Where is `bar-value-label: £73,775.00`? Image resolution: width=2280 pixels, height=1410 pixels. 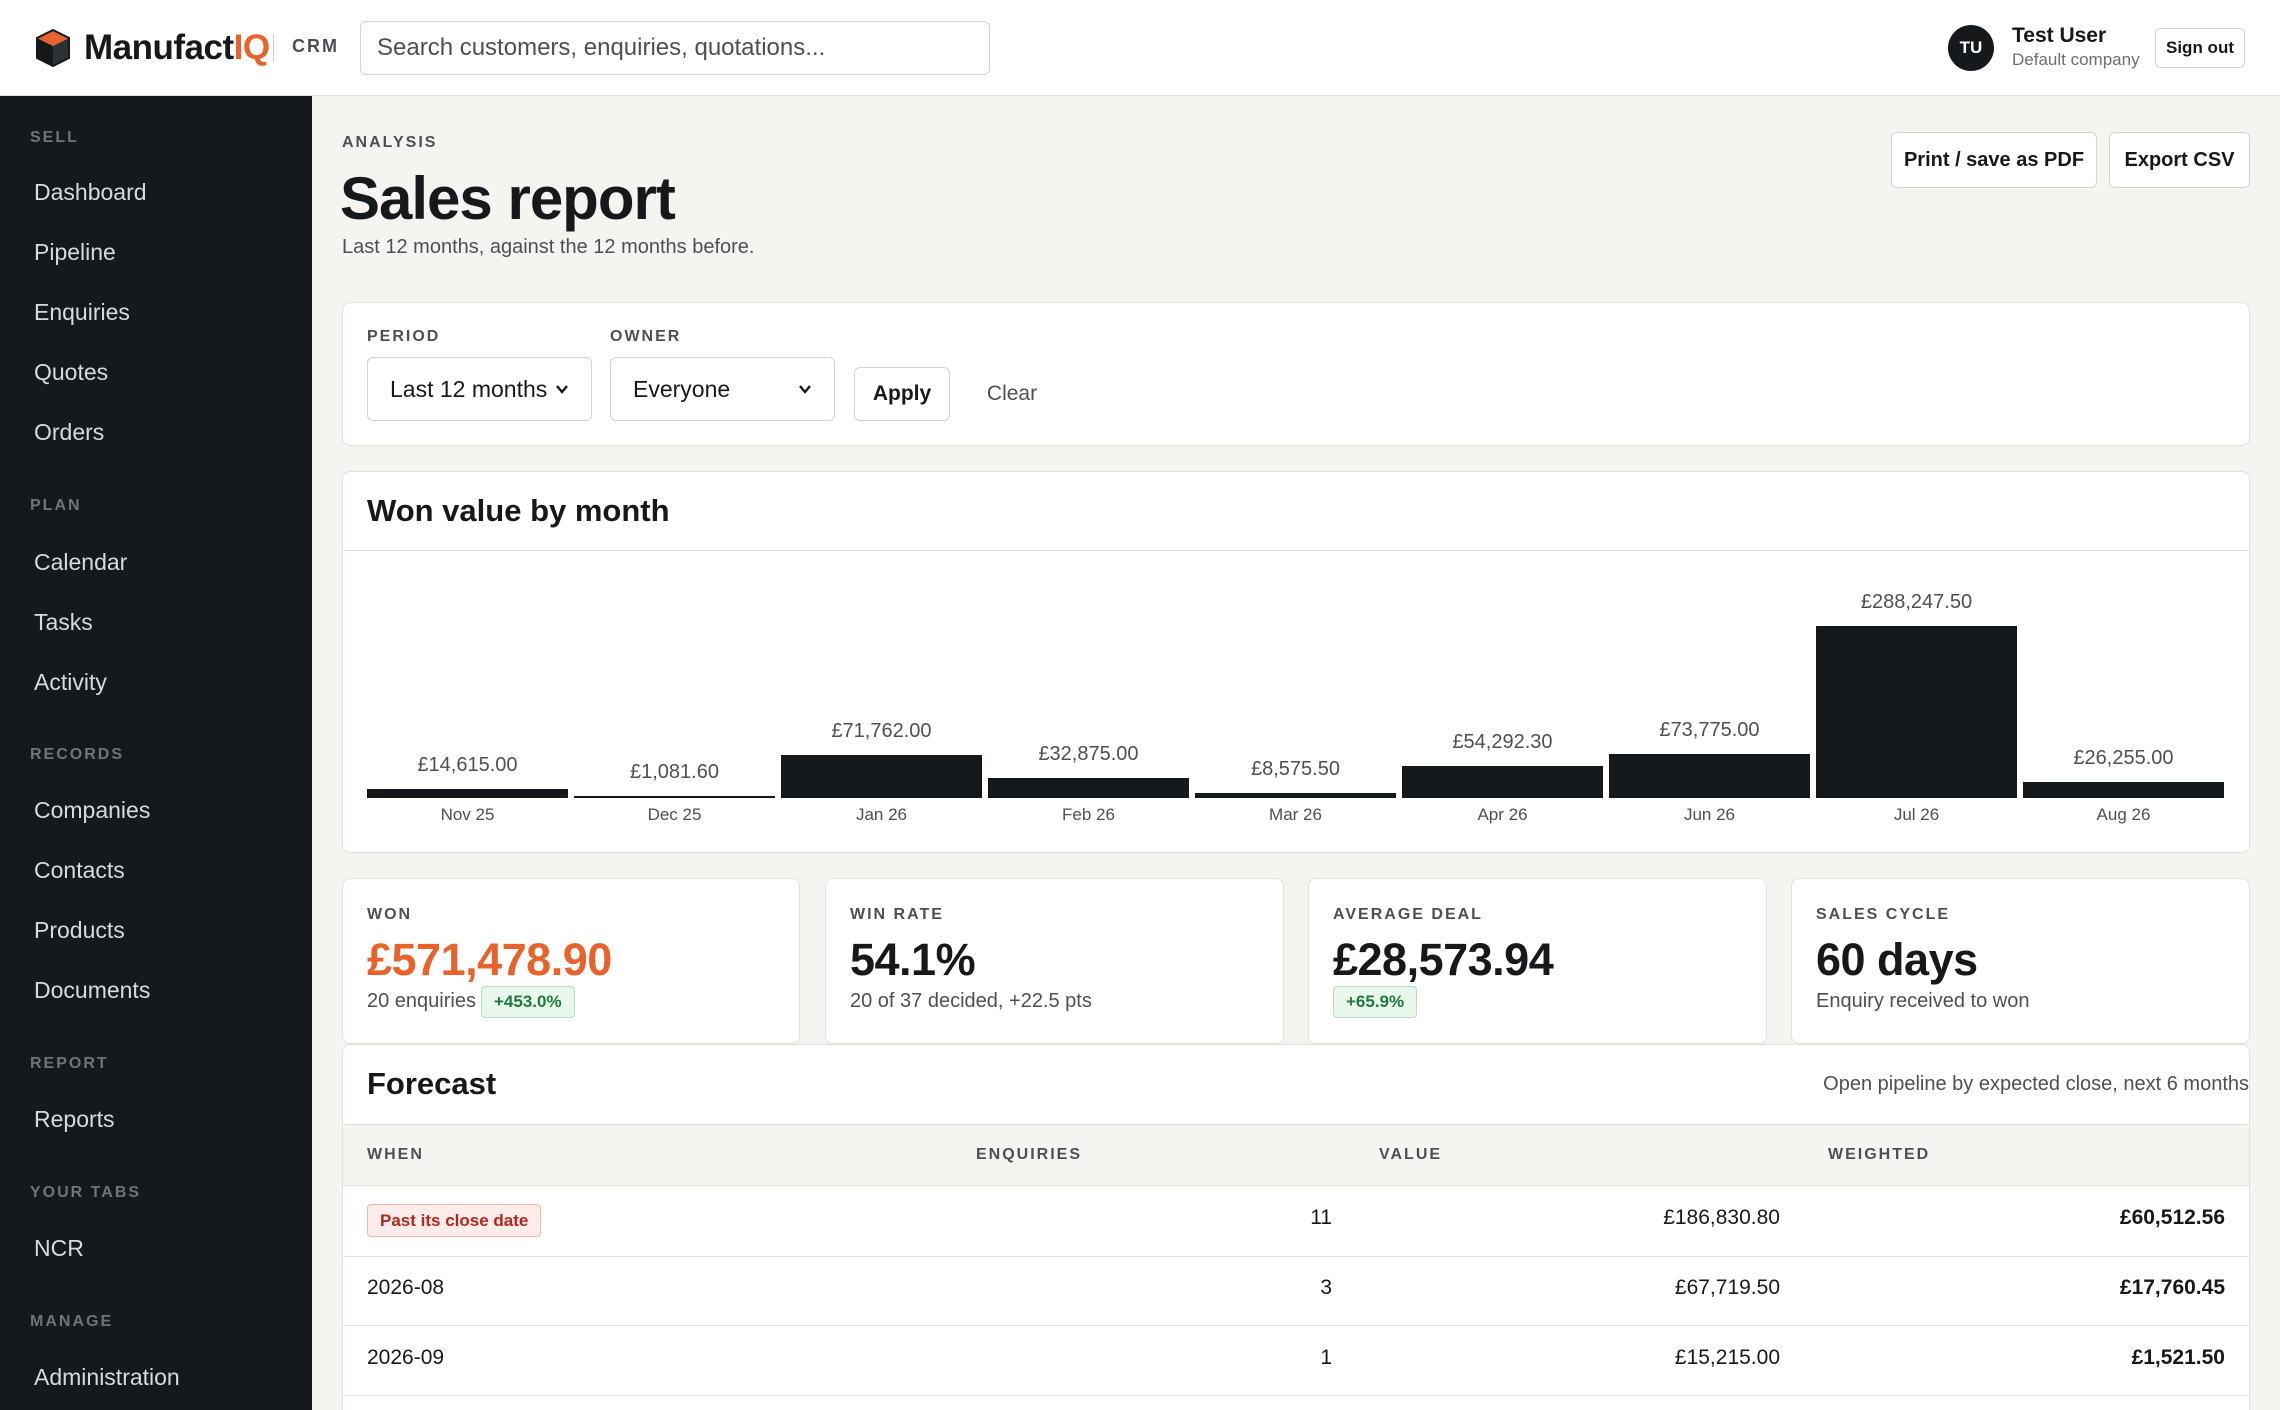
bar-value-label: £73,775.00 is located at coordinates (1709, 730).